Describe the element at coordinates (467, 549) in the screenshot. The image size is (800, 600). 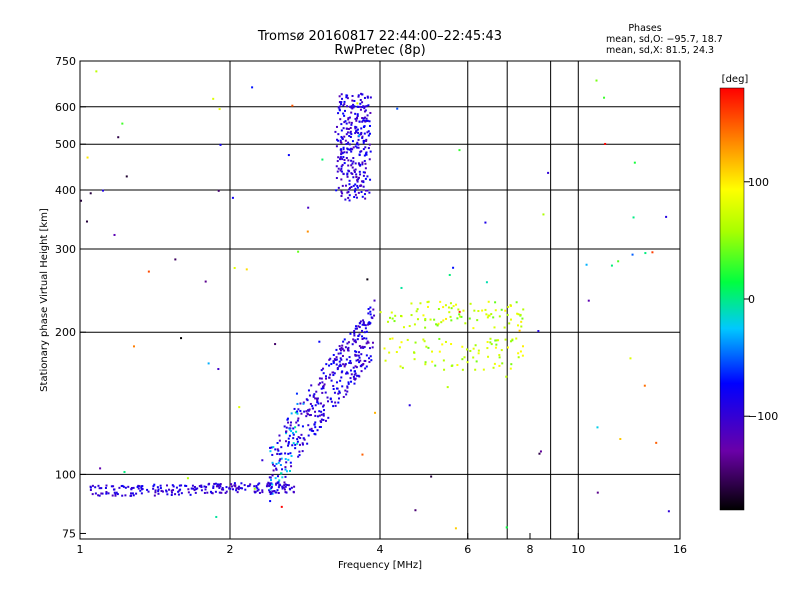
I see `x-tick-label: 6` at that location.